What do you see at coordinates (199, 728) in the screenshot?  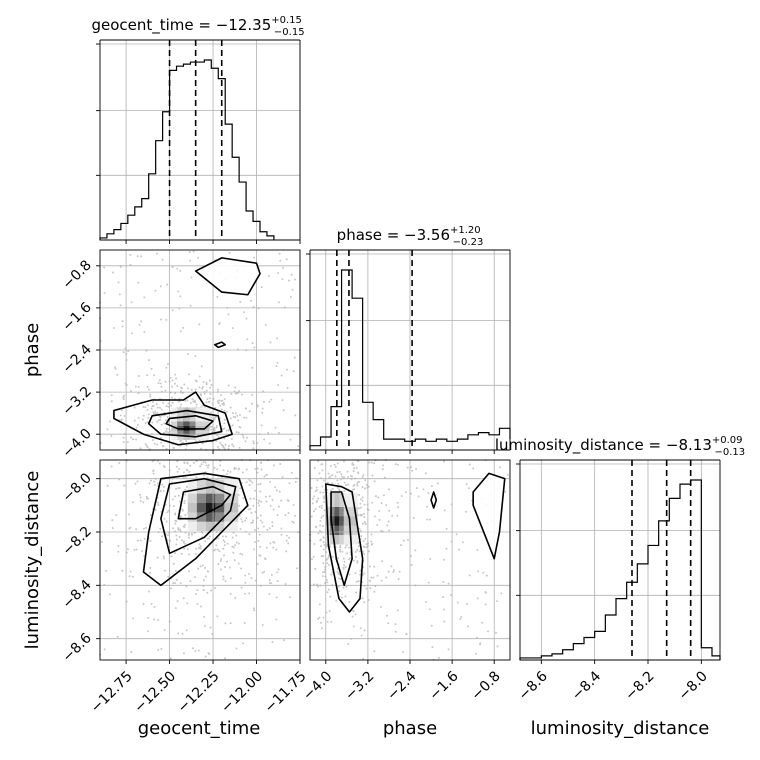 I see `xlabel-geocent-time: geocent_time` at bounding box center [199, 728].